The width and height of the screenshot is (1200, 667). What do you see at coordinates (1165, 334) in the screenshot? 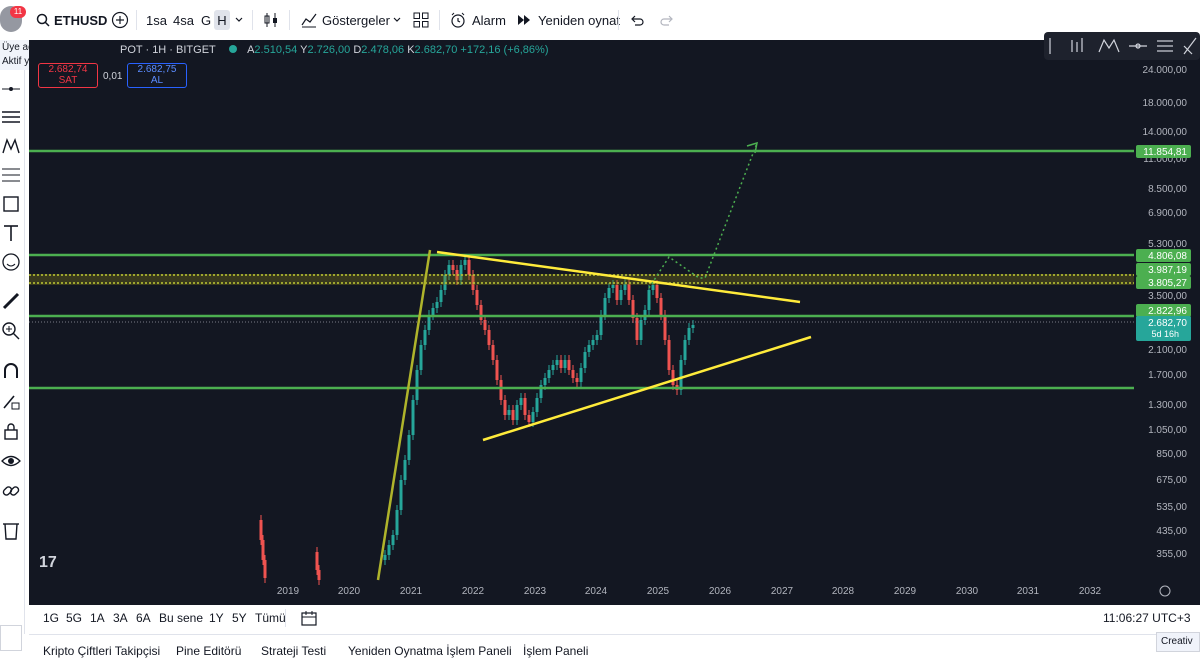
I see `countdown-label: 5d 16h` at bounding box center [1165, 334].